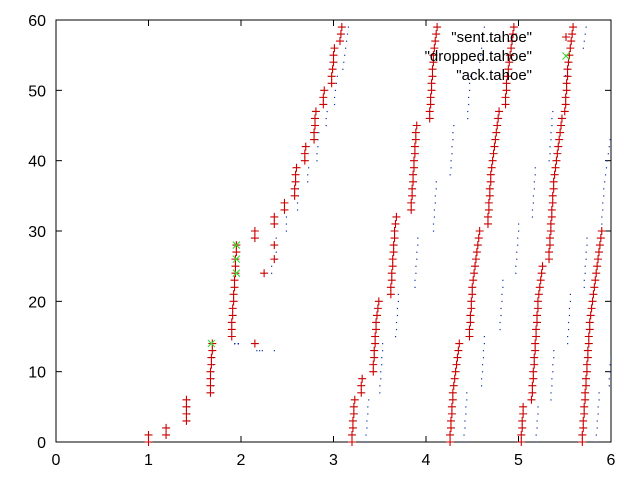  What do you see at coordinates (37, 373) in the screenshot?
I see `y-tick-label: 10` at bounding box center [37, 373].